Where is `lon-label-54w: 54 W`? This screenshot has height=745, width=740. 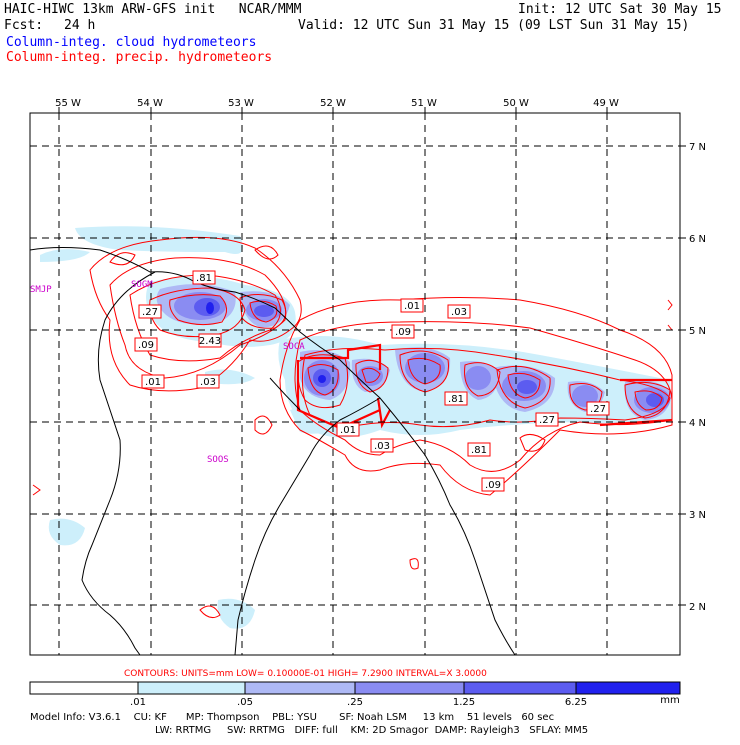
lon-label-54w: 54 W is located at coordinates (150, 103).